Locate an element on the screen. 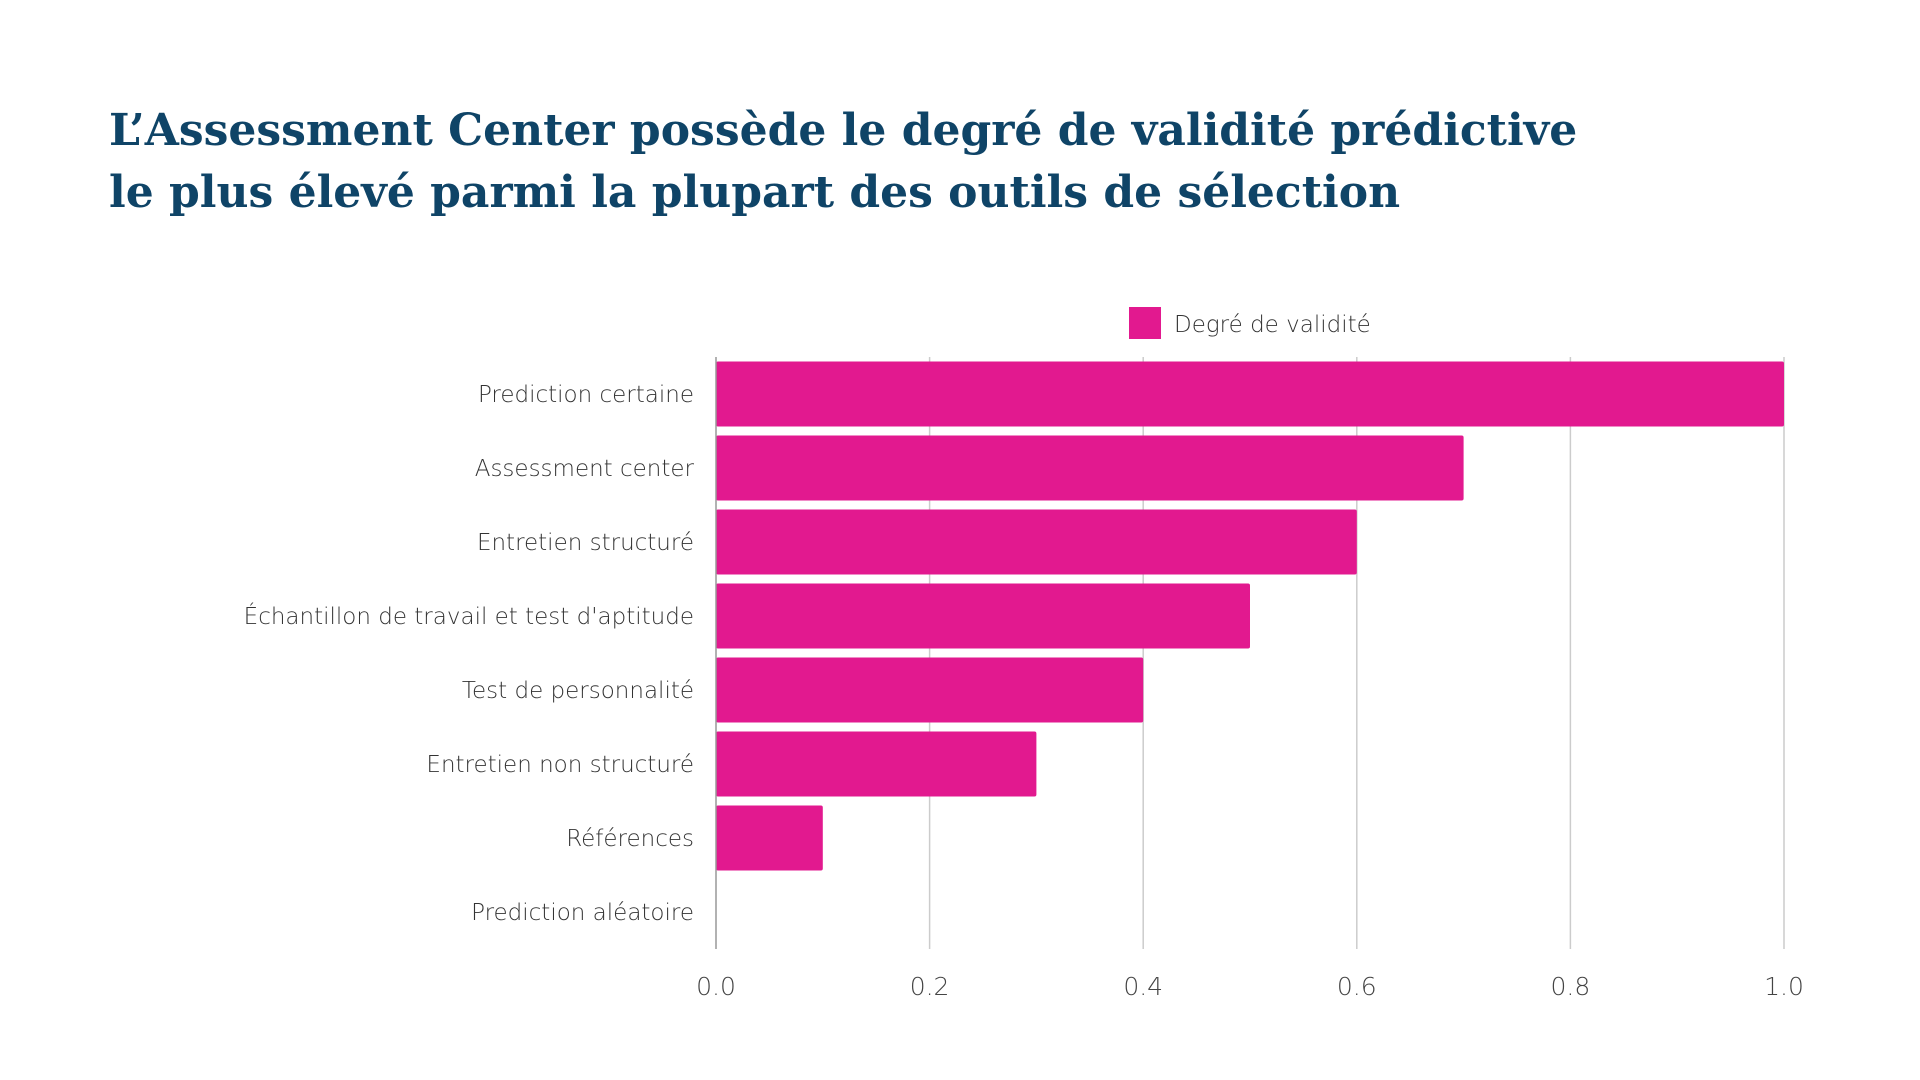 The image size is (1920, 1080). x-tick-label: 0.0 is located at coordinates (716, 986).